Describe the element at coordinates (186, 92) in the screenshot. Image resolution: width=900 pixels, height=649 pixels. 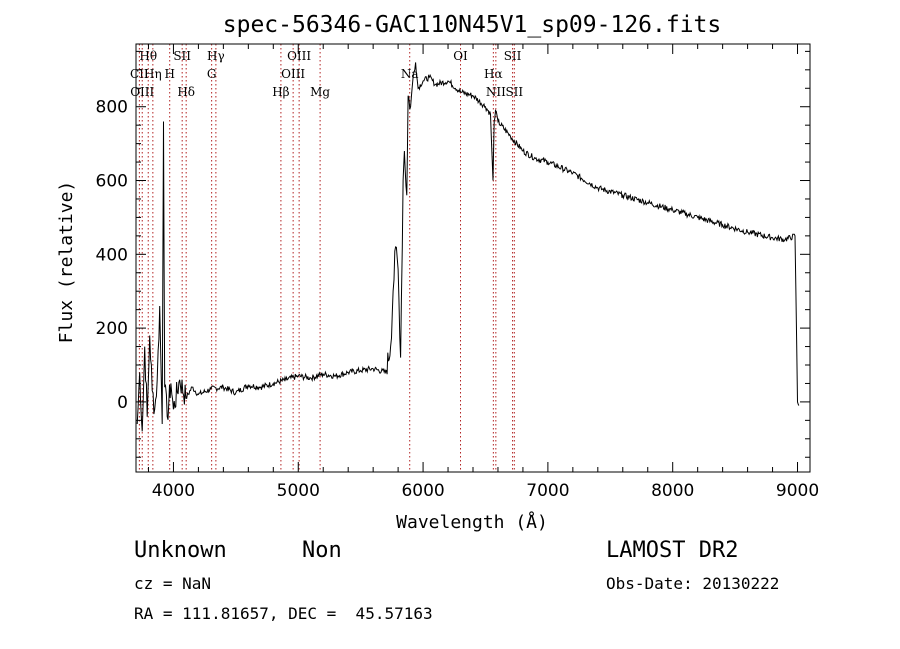
I see `line-marker-label: Hδ` at that location.